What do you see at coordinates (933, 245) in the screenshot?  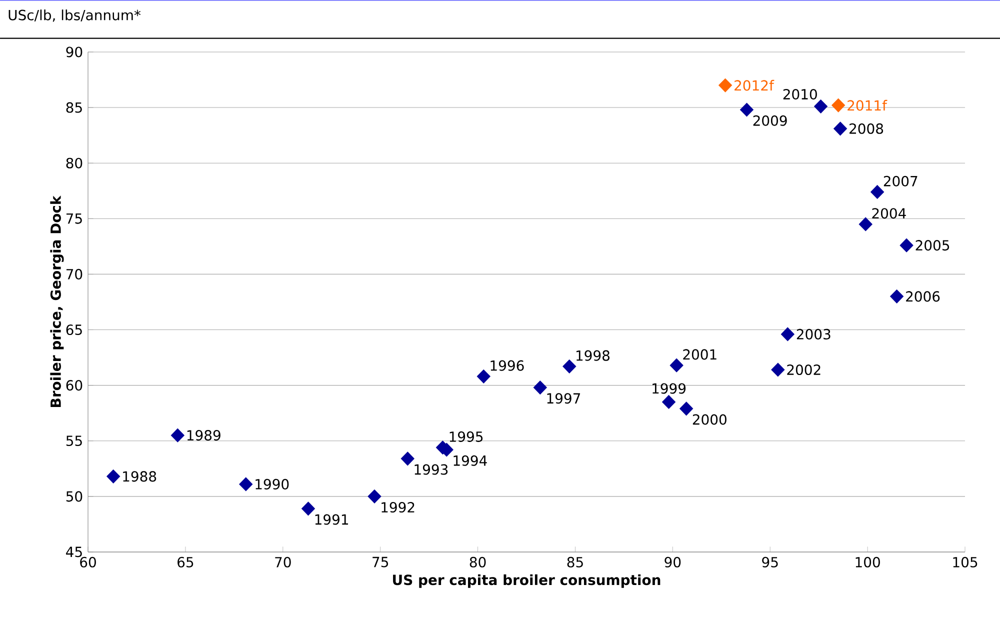 I see `annotation: 2005` at bounding box center [933, 245].